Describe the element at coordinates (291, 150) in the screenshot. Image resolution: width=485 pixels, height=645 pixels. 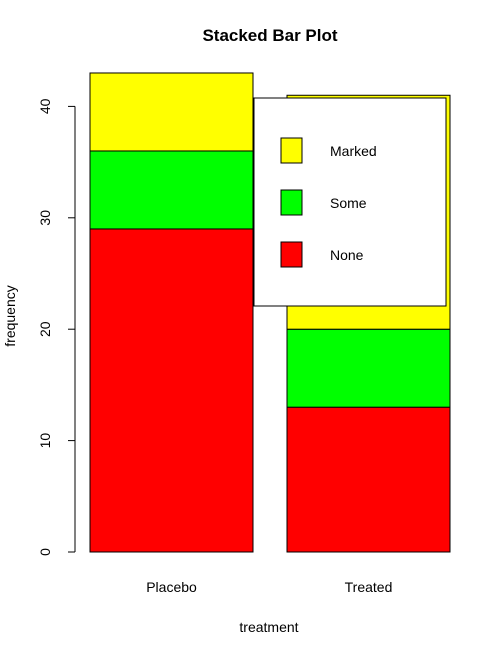
I see `legend-swatch-marked` at that location.